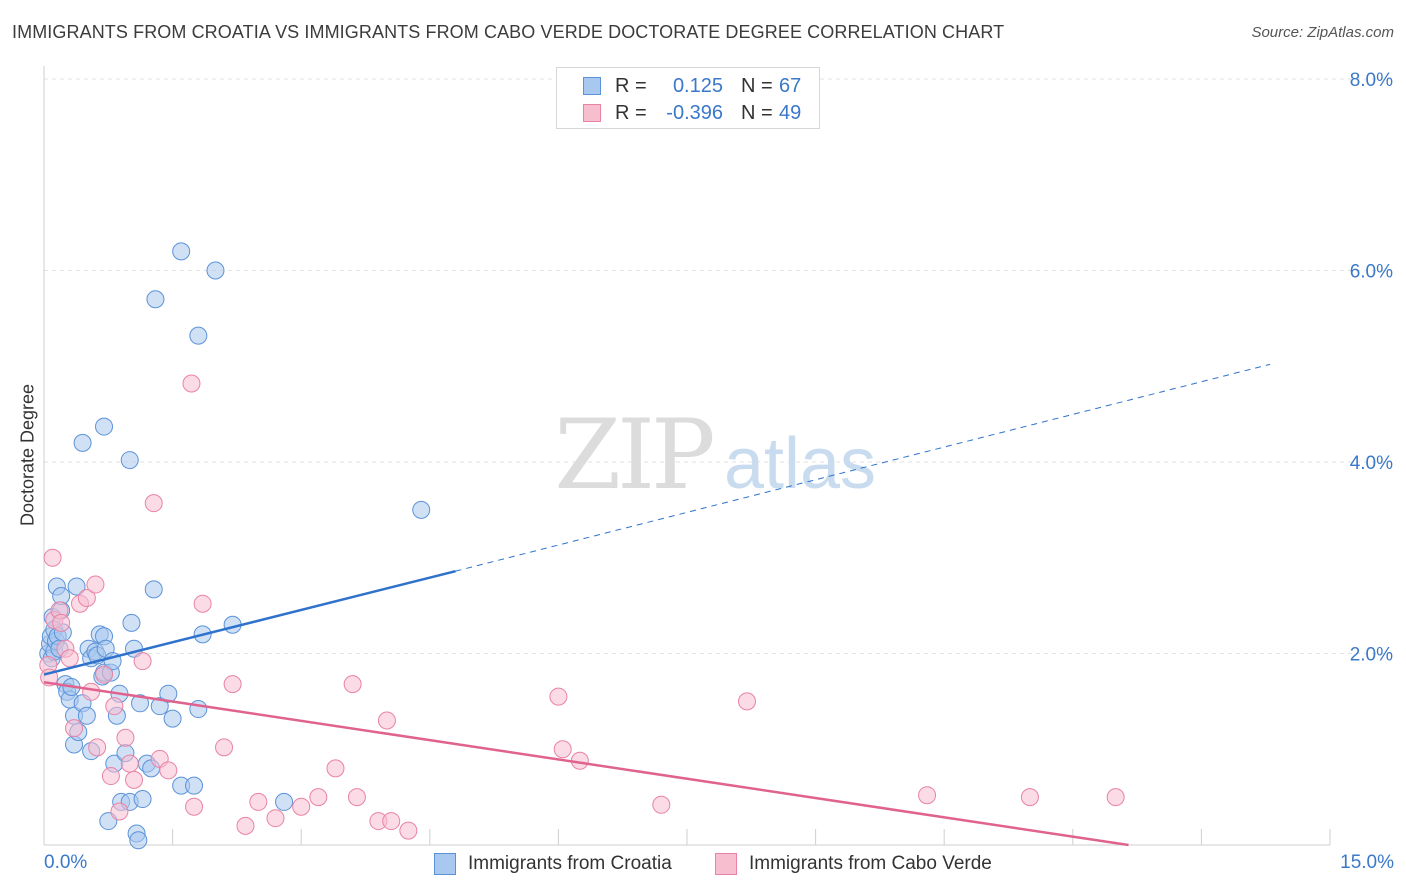 The width and height of the screenshot is (1406, 892). What do you see at coordinates (692, 86) in the screenshot?
I see `legend-row-croatia: R = 0.125 N = 67` at bounding box center [692, 86].